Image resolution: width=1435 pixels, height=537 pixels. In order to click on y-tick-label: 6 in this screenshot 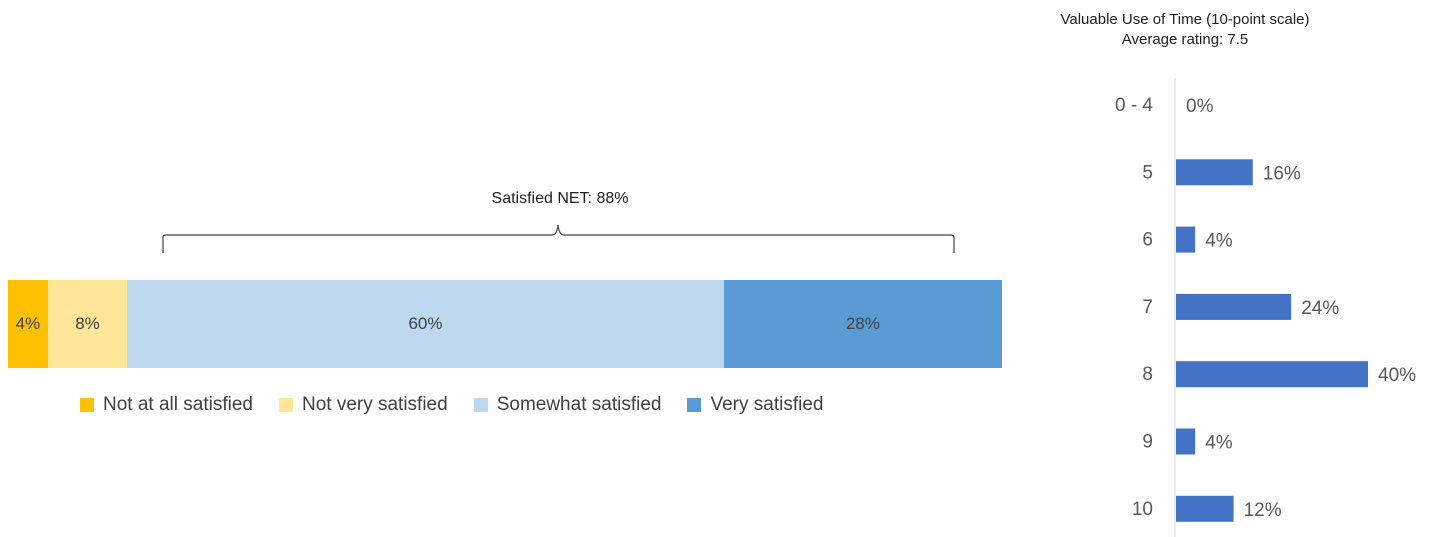, I will do `click(1147, 240)`.